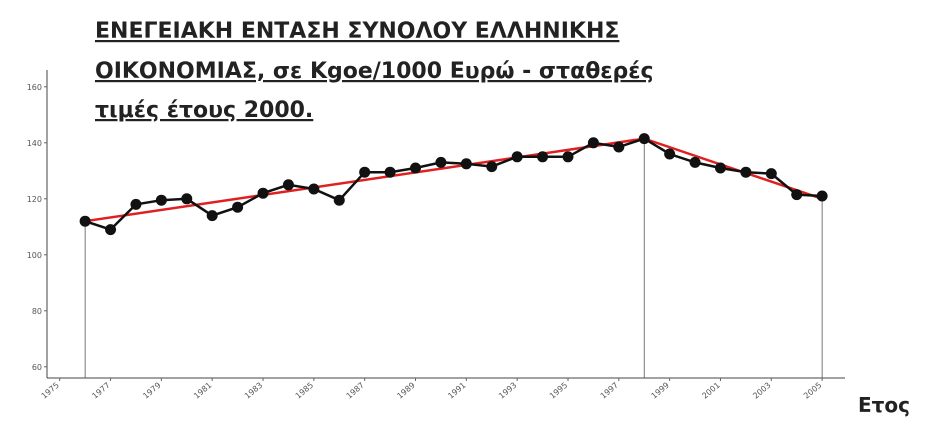  What do you see at coordinates (100, 391) in the screenshot?
I see `x-tick-label: 1977` at bounding box center [100, 391].